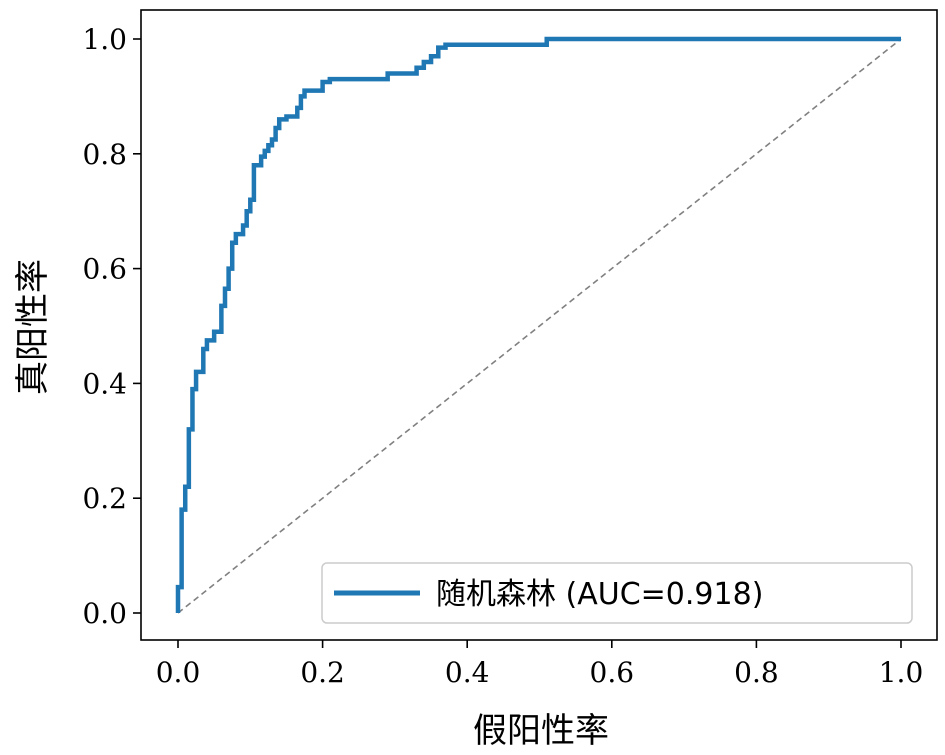 The image size is (945, 755). Describe the element at coordinates (104, 498) in the screenshot. I see `y-tick-label: 0.2` at that location.